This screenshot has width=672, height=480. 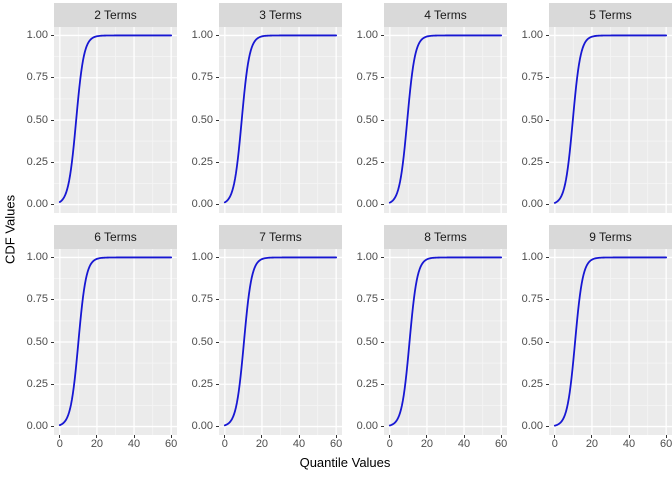 I want to click on facet-strip-label: 9 Terms, so click(x=610, y=237).